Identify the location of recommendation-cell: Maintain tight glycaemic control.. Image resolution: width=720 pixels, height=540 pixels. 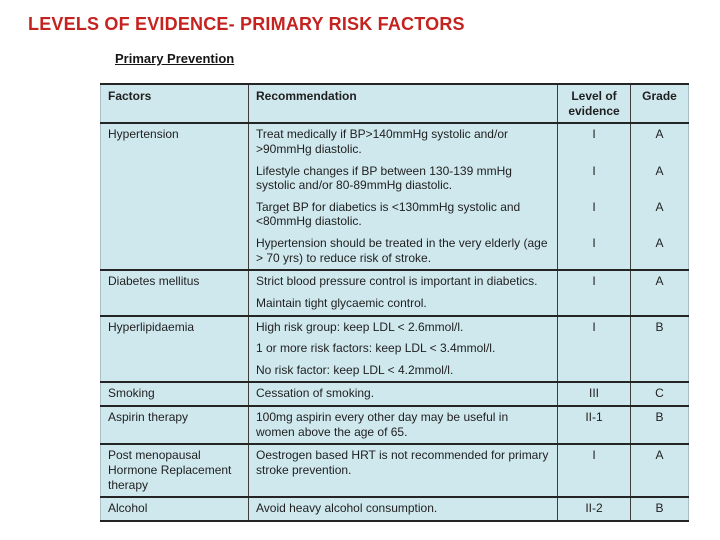
(403, 304).